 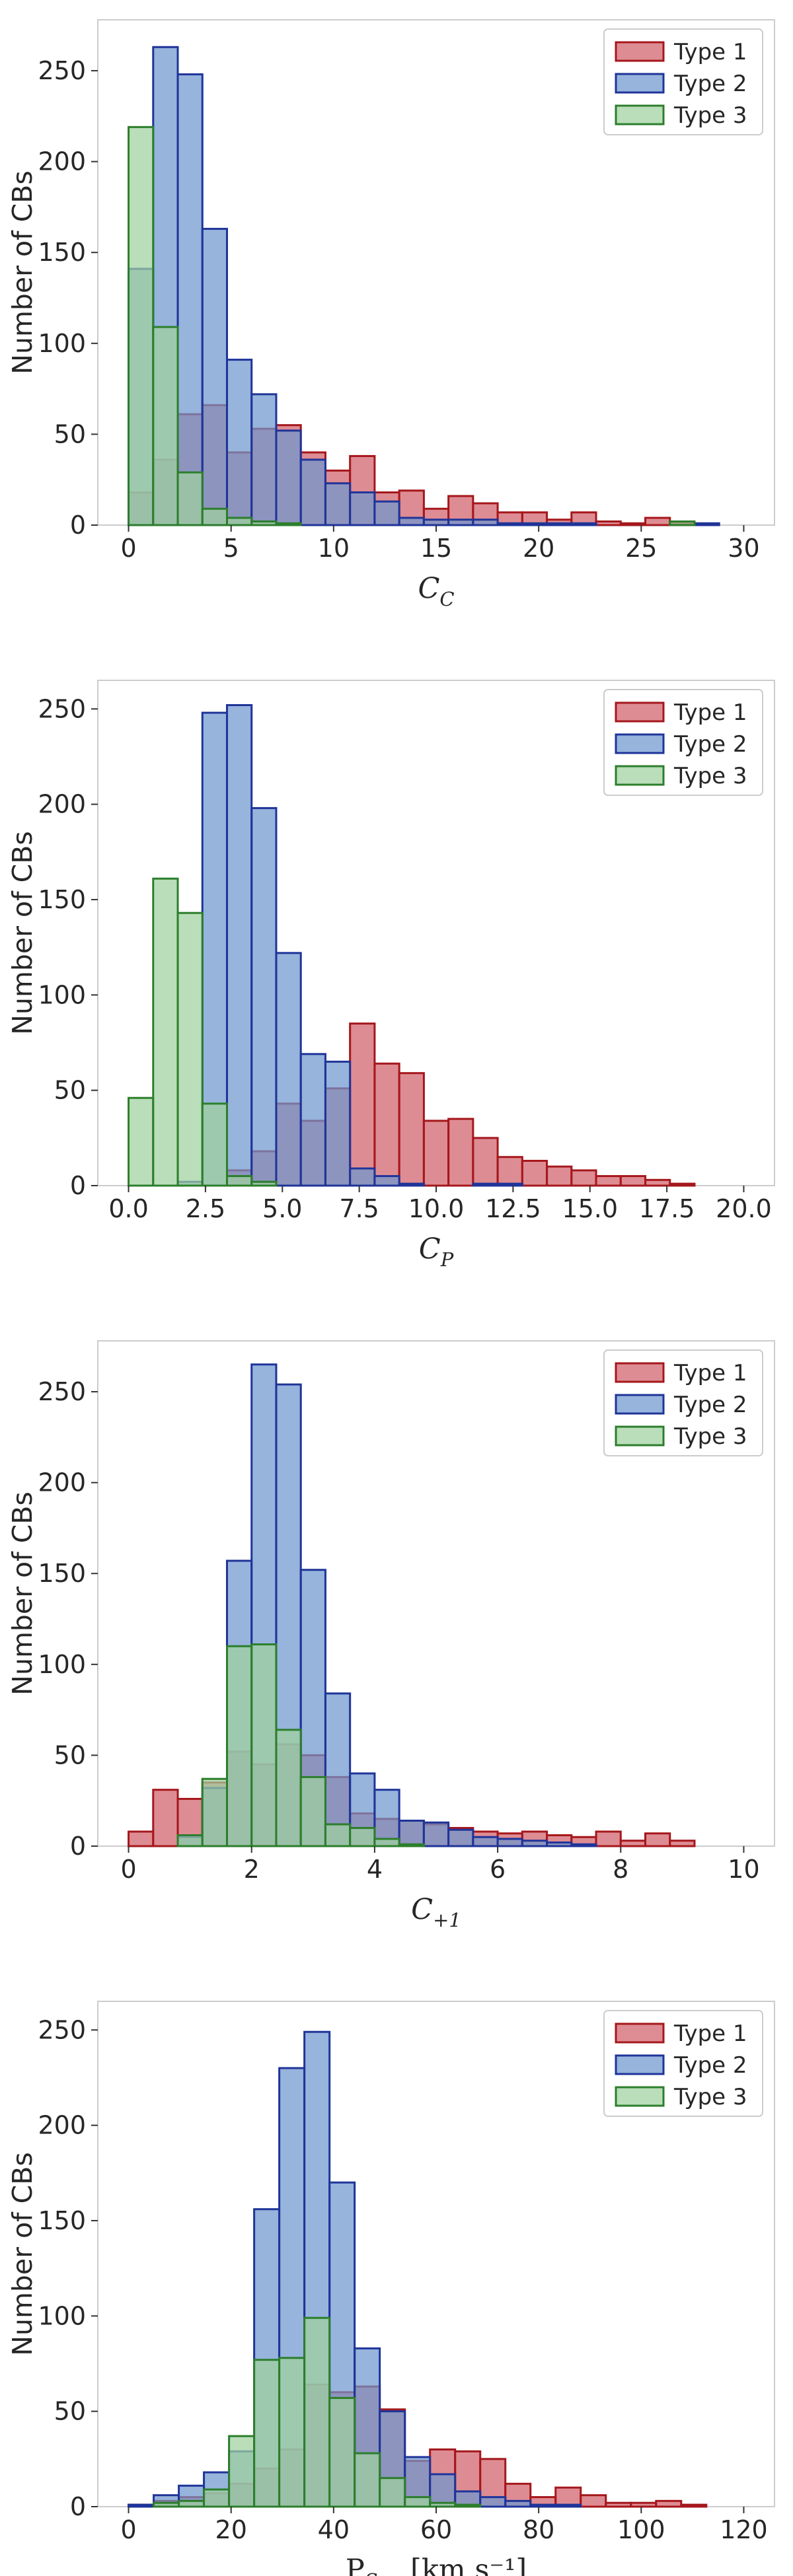 What do you see at coordinates (464, 2565) in the screenshot?
I see `x-axis-label-unit: [km s⁻¹]` at bounding box center [464, 2565].